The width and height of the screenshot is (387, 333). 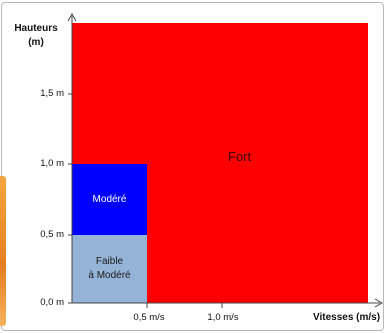 I want to click on y-axis-title: Hauteurs (m), so click(x=36, y=36).